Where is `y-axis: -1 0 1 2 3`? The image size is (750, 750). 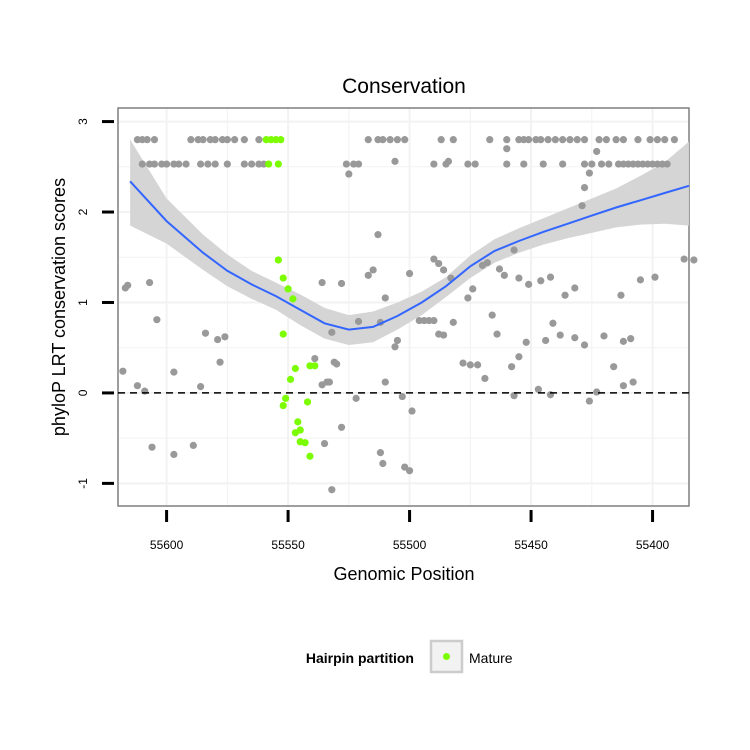 y-axis: -1 0 1 2 3 is located at coordinates (95, 303).